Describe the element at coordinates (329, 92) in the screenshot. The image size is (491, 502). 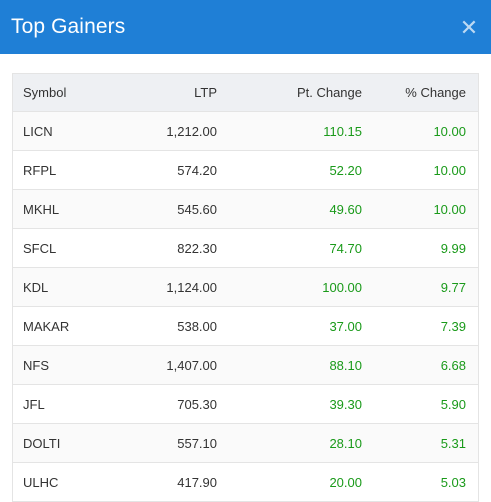
I see `column-header-pt-change: Pt. Change` at that location.